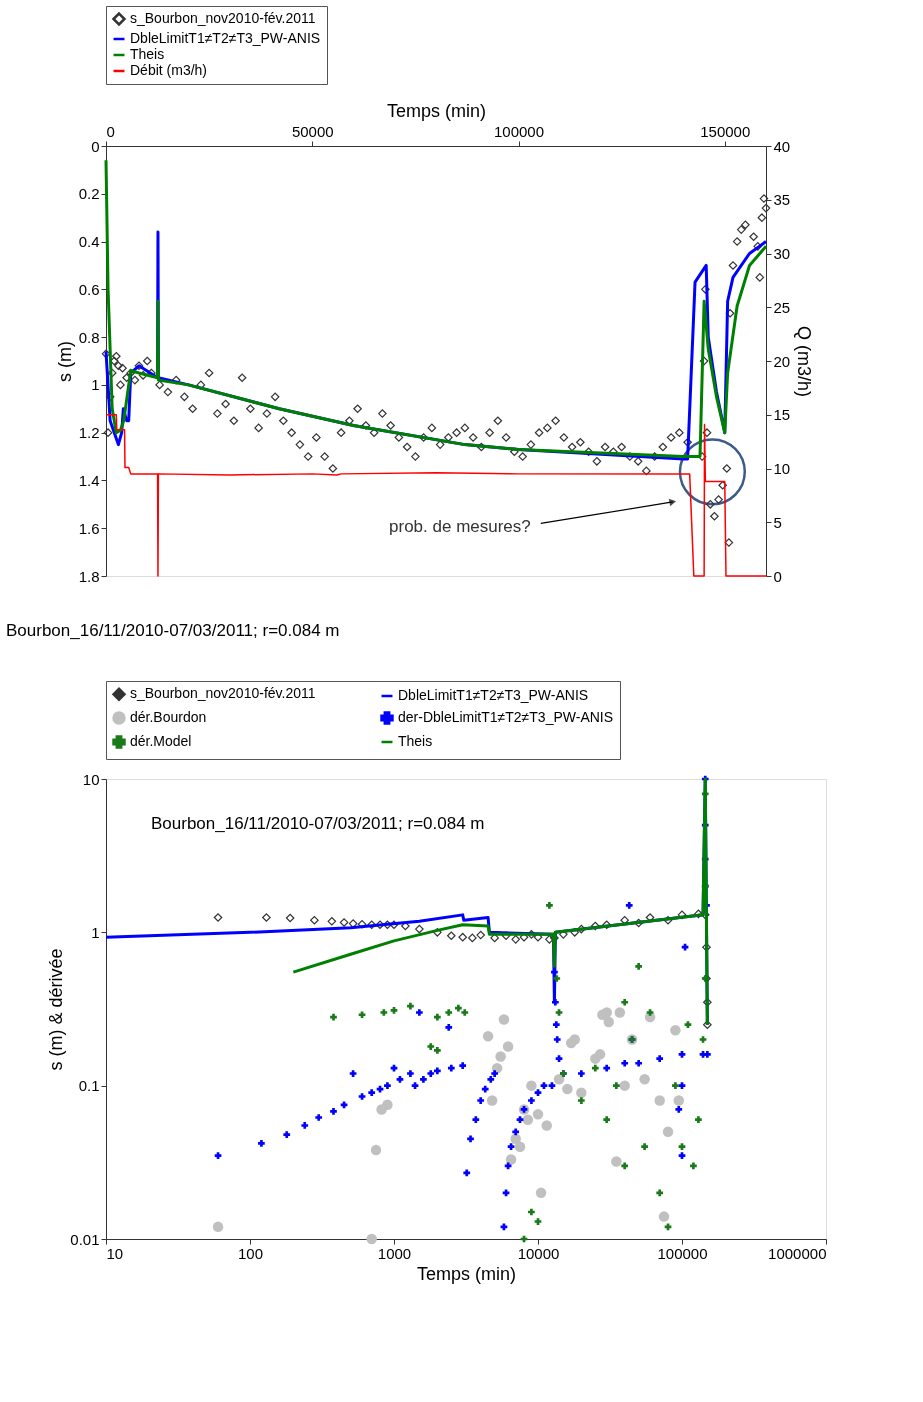 The height and width of the screenshot is (1402, 923). What do you see at coordinates (782, 307) in the screenshot?
I see `y2-tick-label: 25` at bounding box center [782, 307].